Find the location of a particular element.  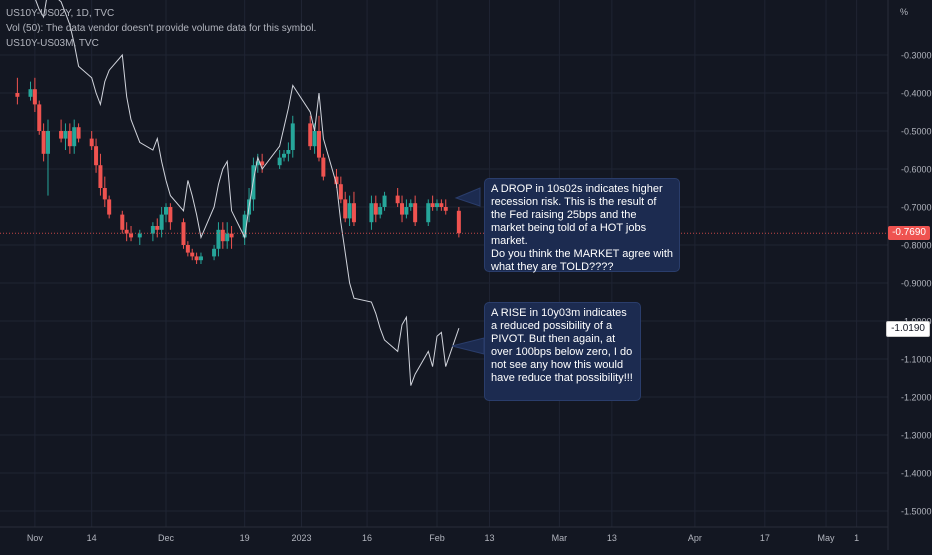

last-value-tag-compare: -1.0190 is located at coordinates (908, 329).